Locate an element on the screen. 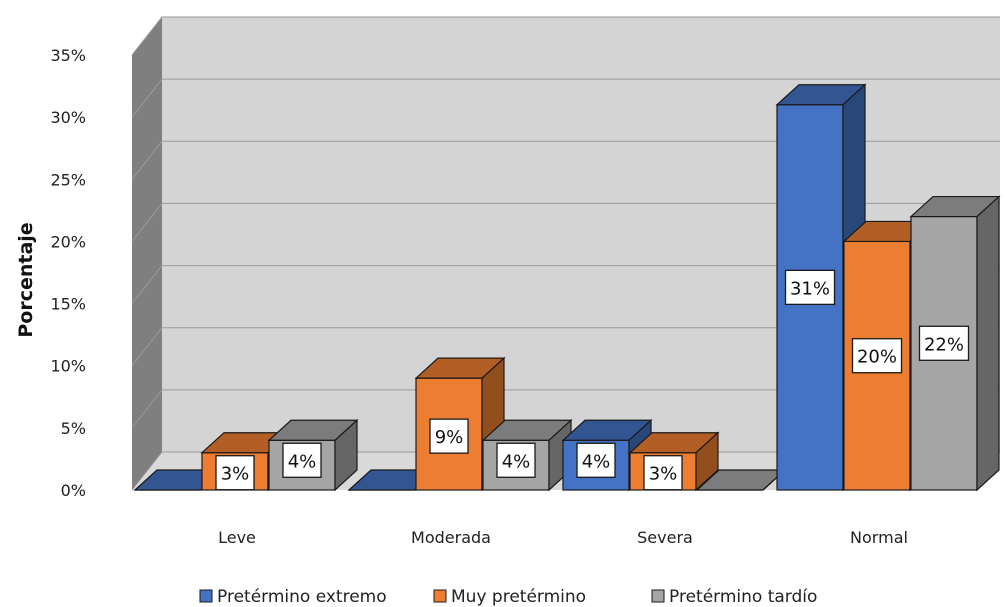  x-tick-label: Severa is located at coordinates (665, 537).